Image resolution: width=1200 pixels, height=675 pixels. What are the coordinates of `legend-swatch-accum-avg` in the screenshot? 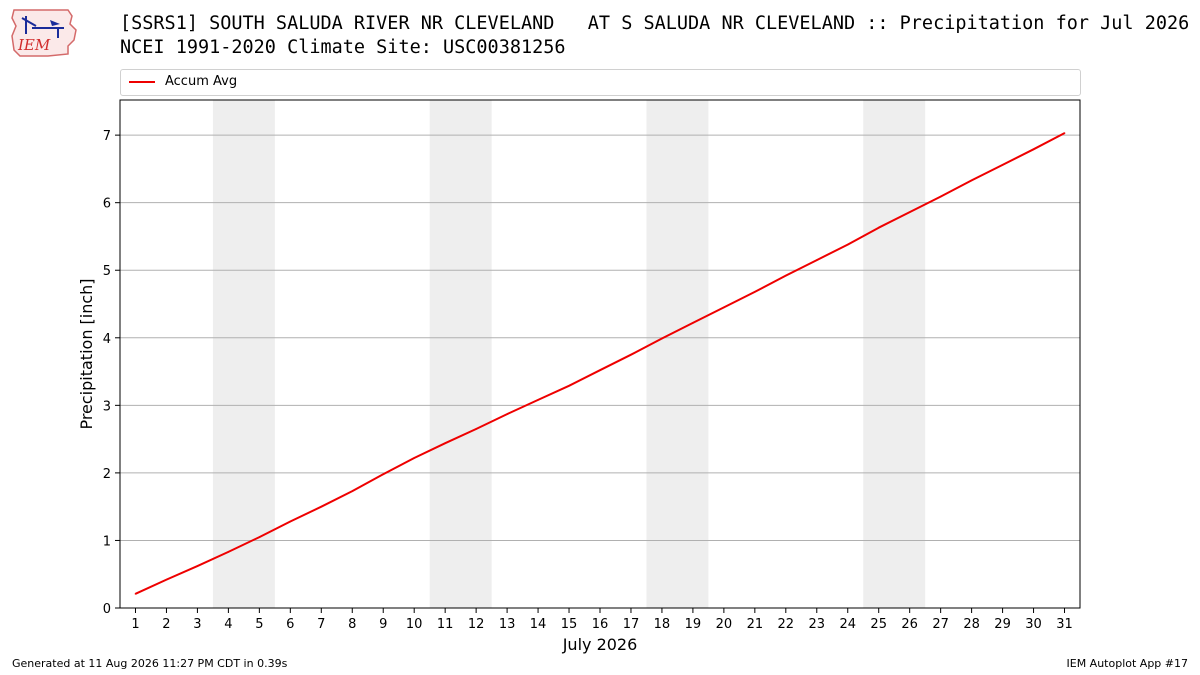 It's located at (142, 82).